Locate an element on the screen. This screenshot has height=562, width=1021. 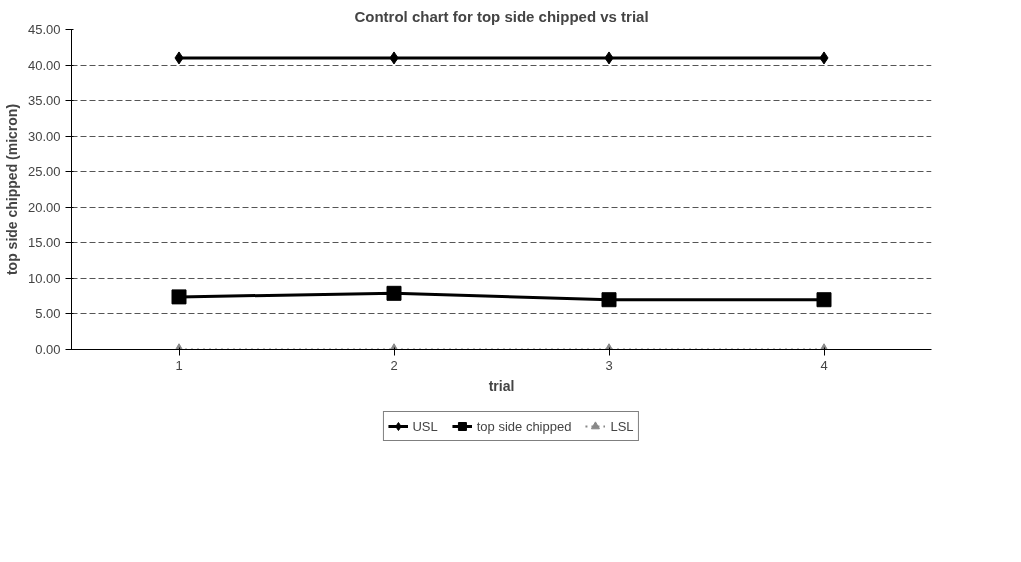
y-tick-label: 35.00 is located at coordinates (44, 101).